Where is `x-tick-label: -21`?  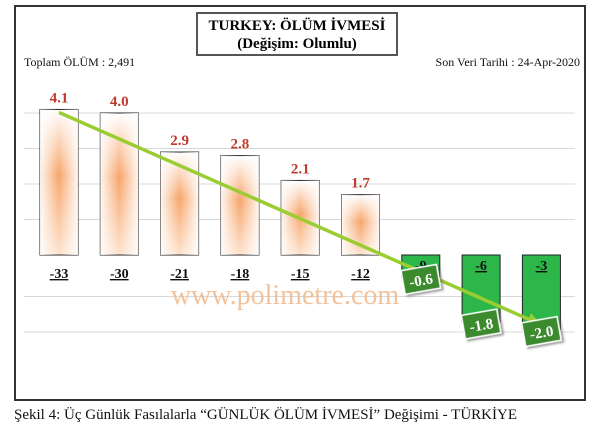
x-tick-label: -21 is located at coordinates (179, 274).